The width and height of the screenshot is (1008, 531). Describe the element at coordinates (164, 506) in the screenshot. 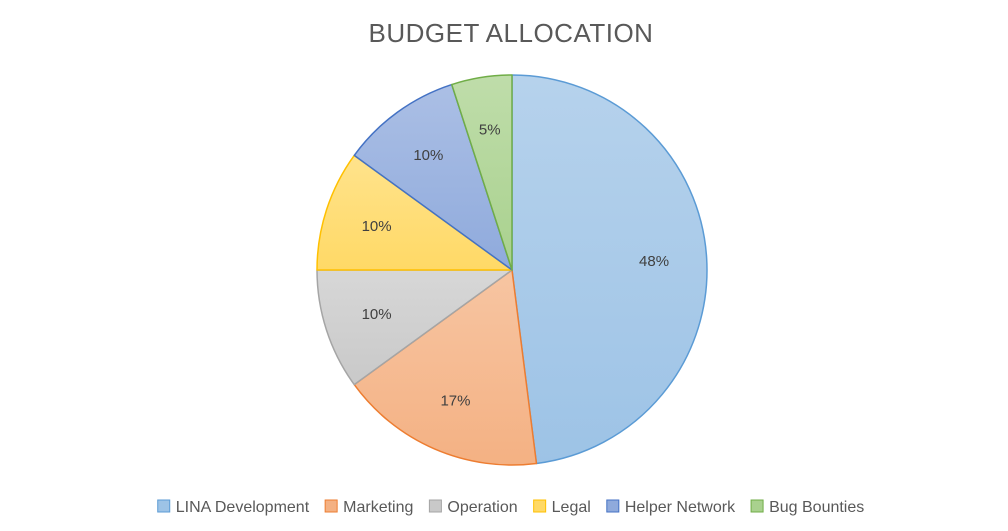

I see `legend-swatch-lina-development` at that location.